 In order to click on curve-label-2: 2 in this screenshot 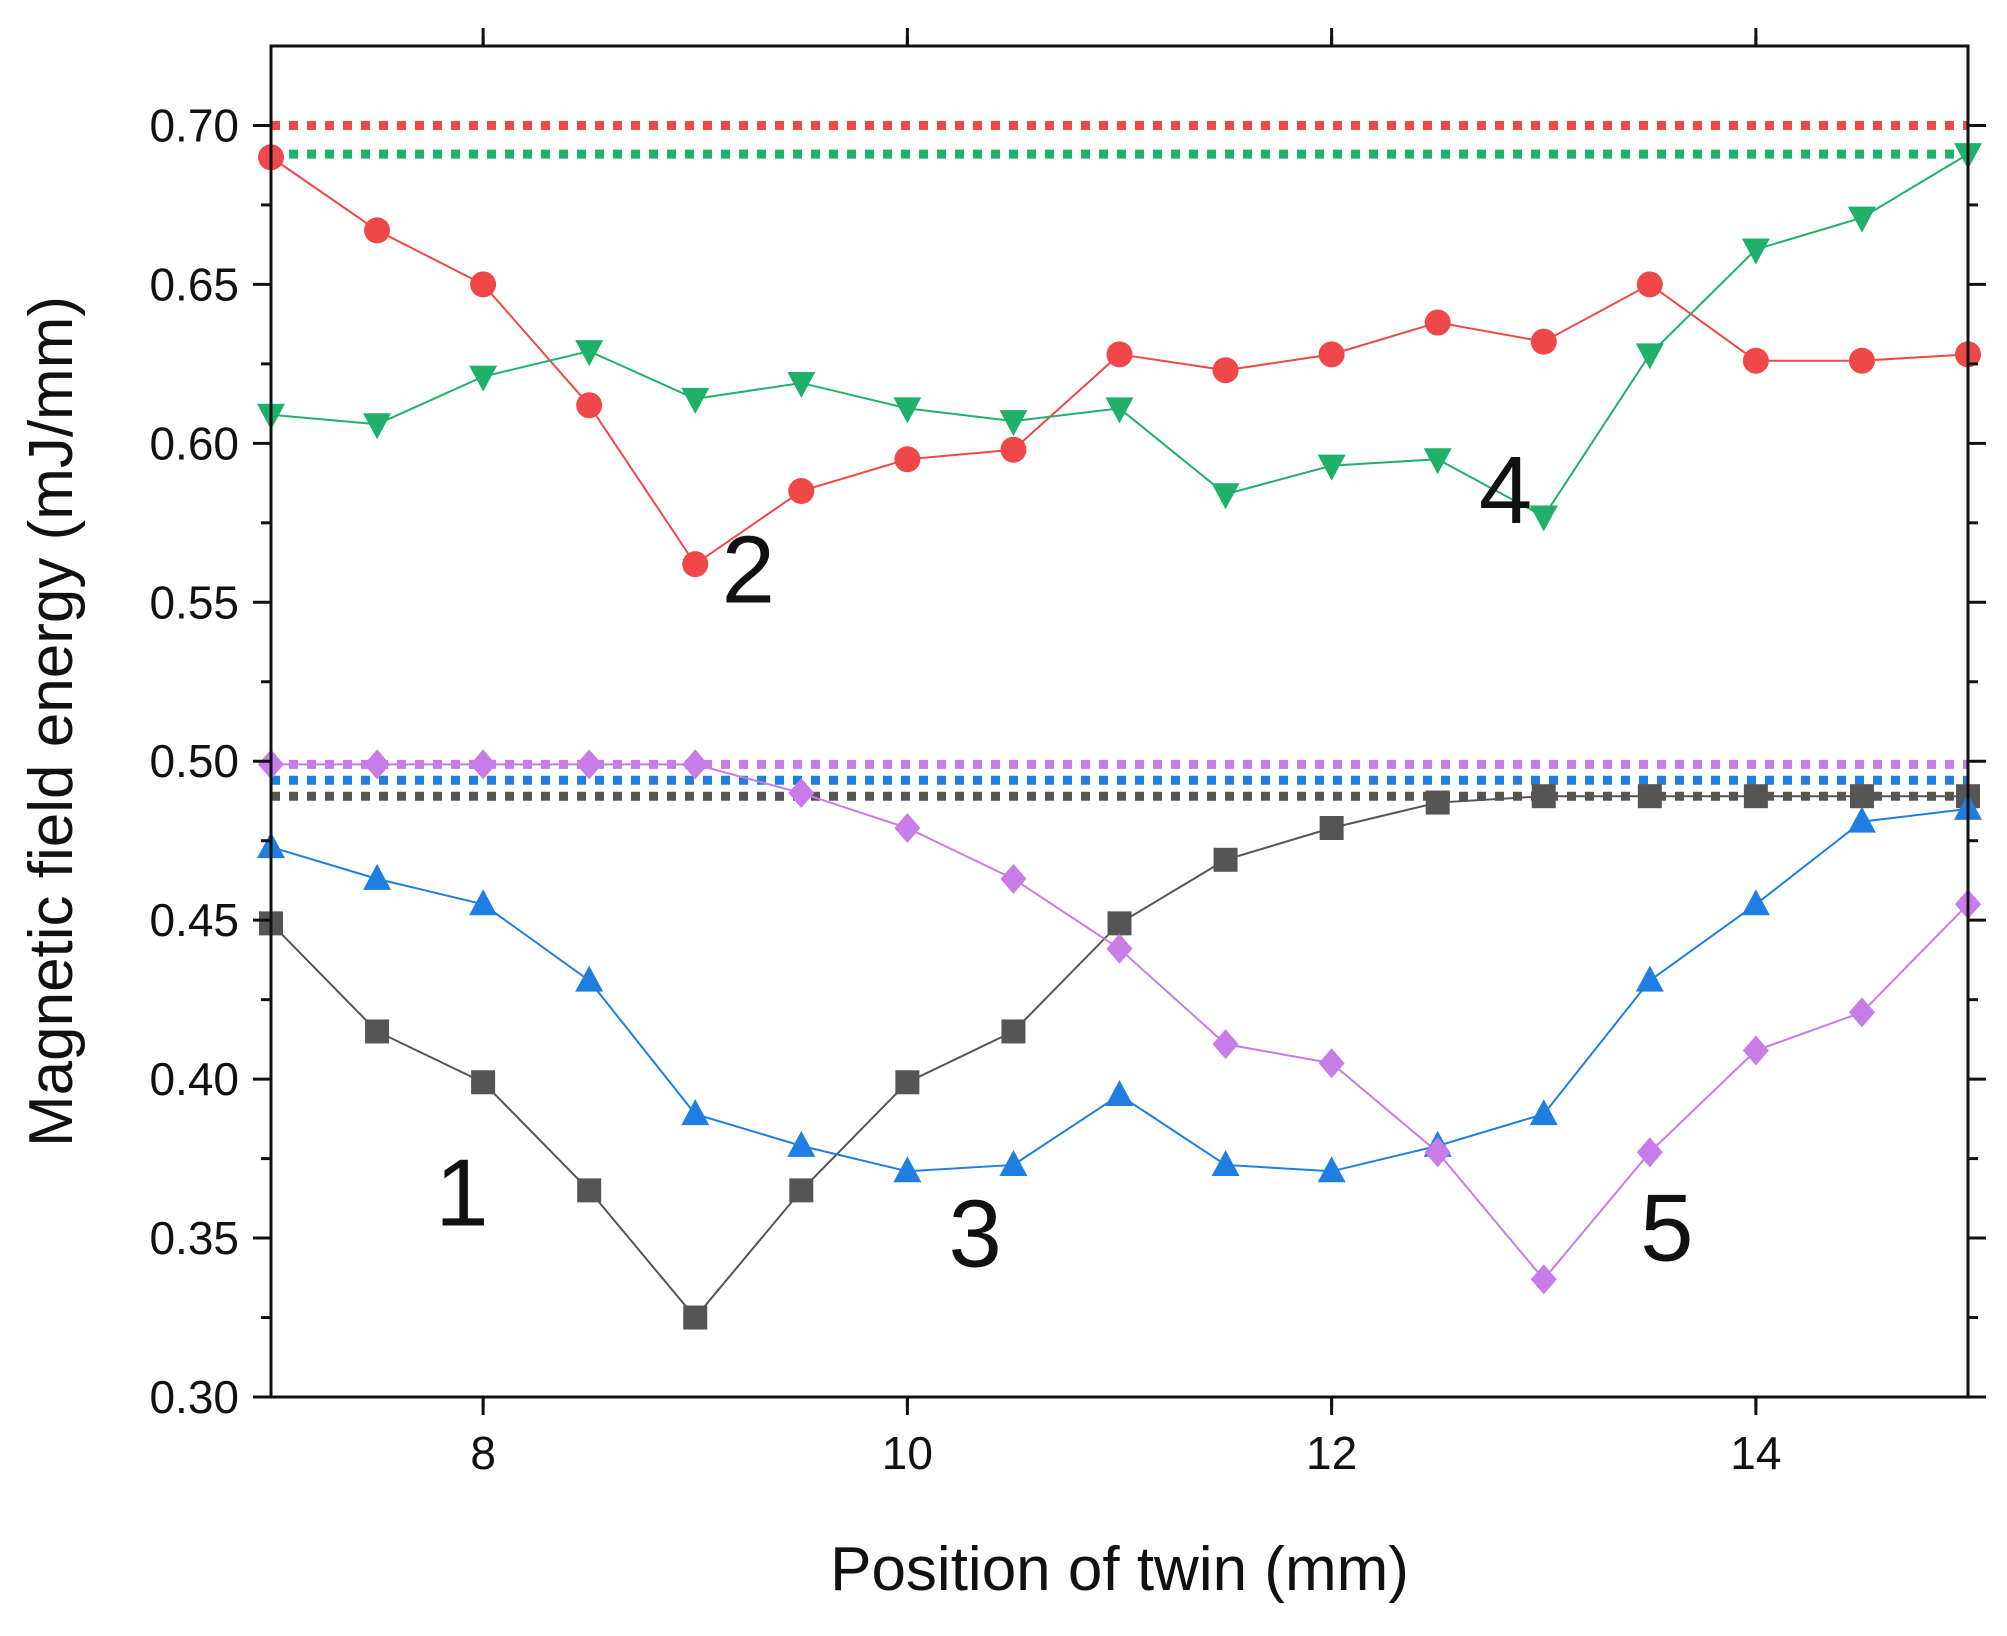, I will do `click(748, 569)`.